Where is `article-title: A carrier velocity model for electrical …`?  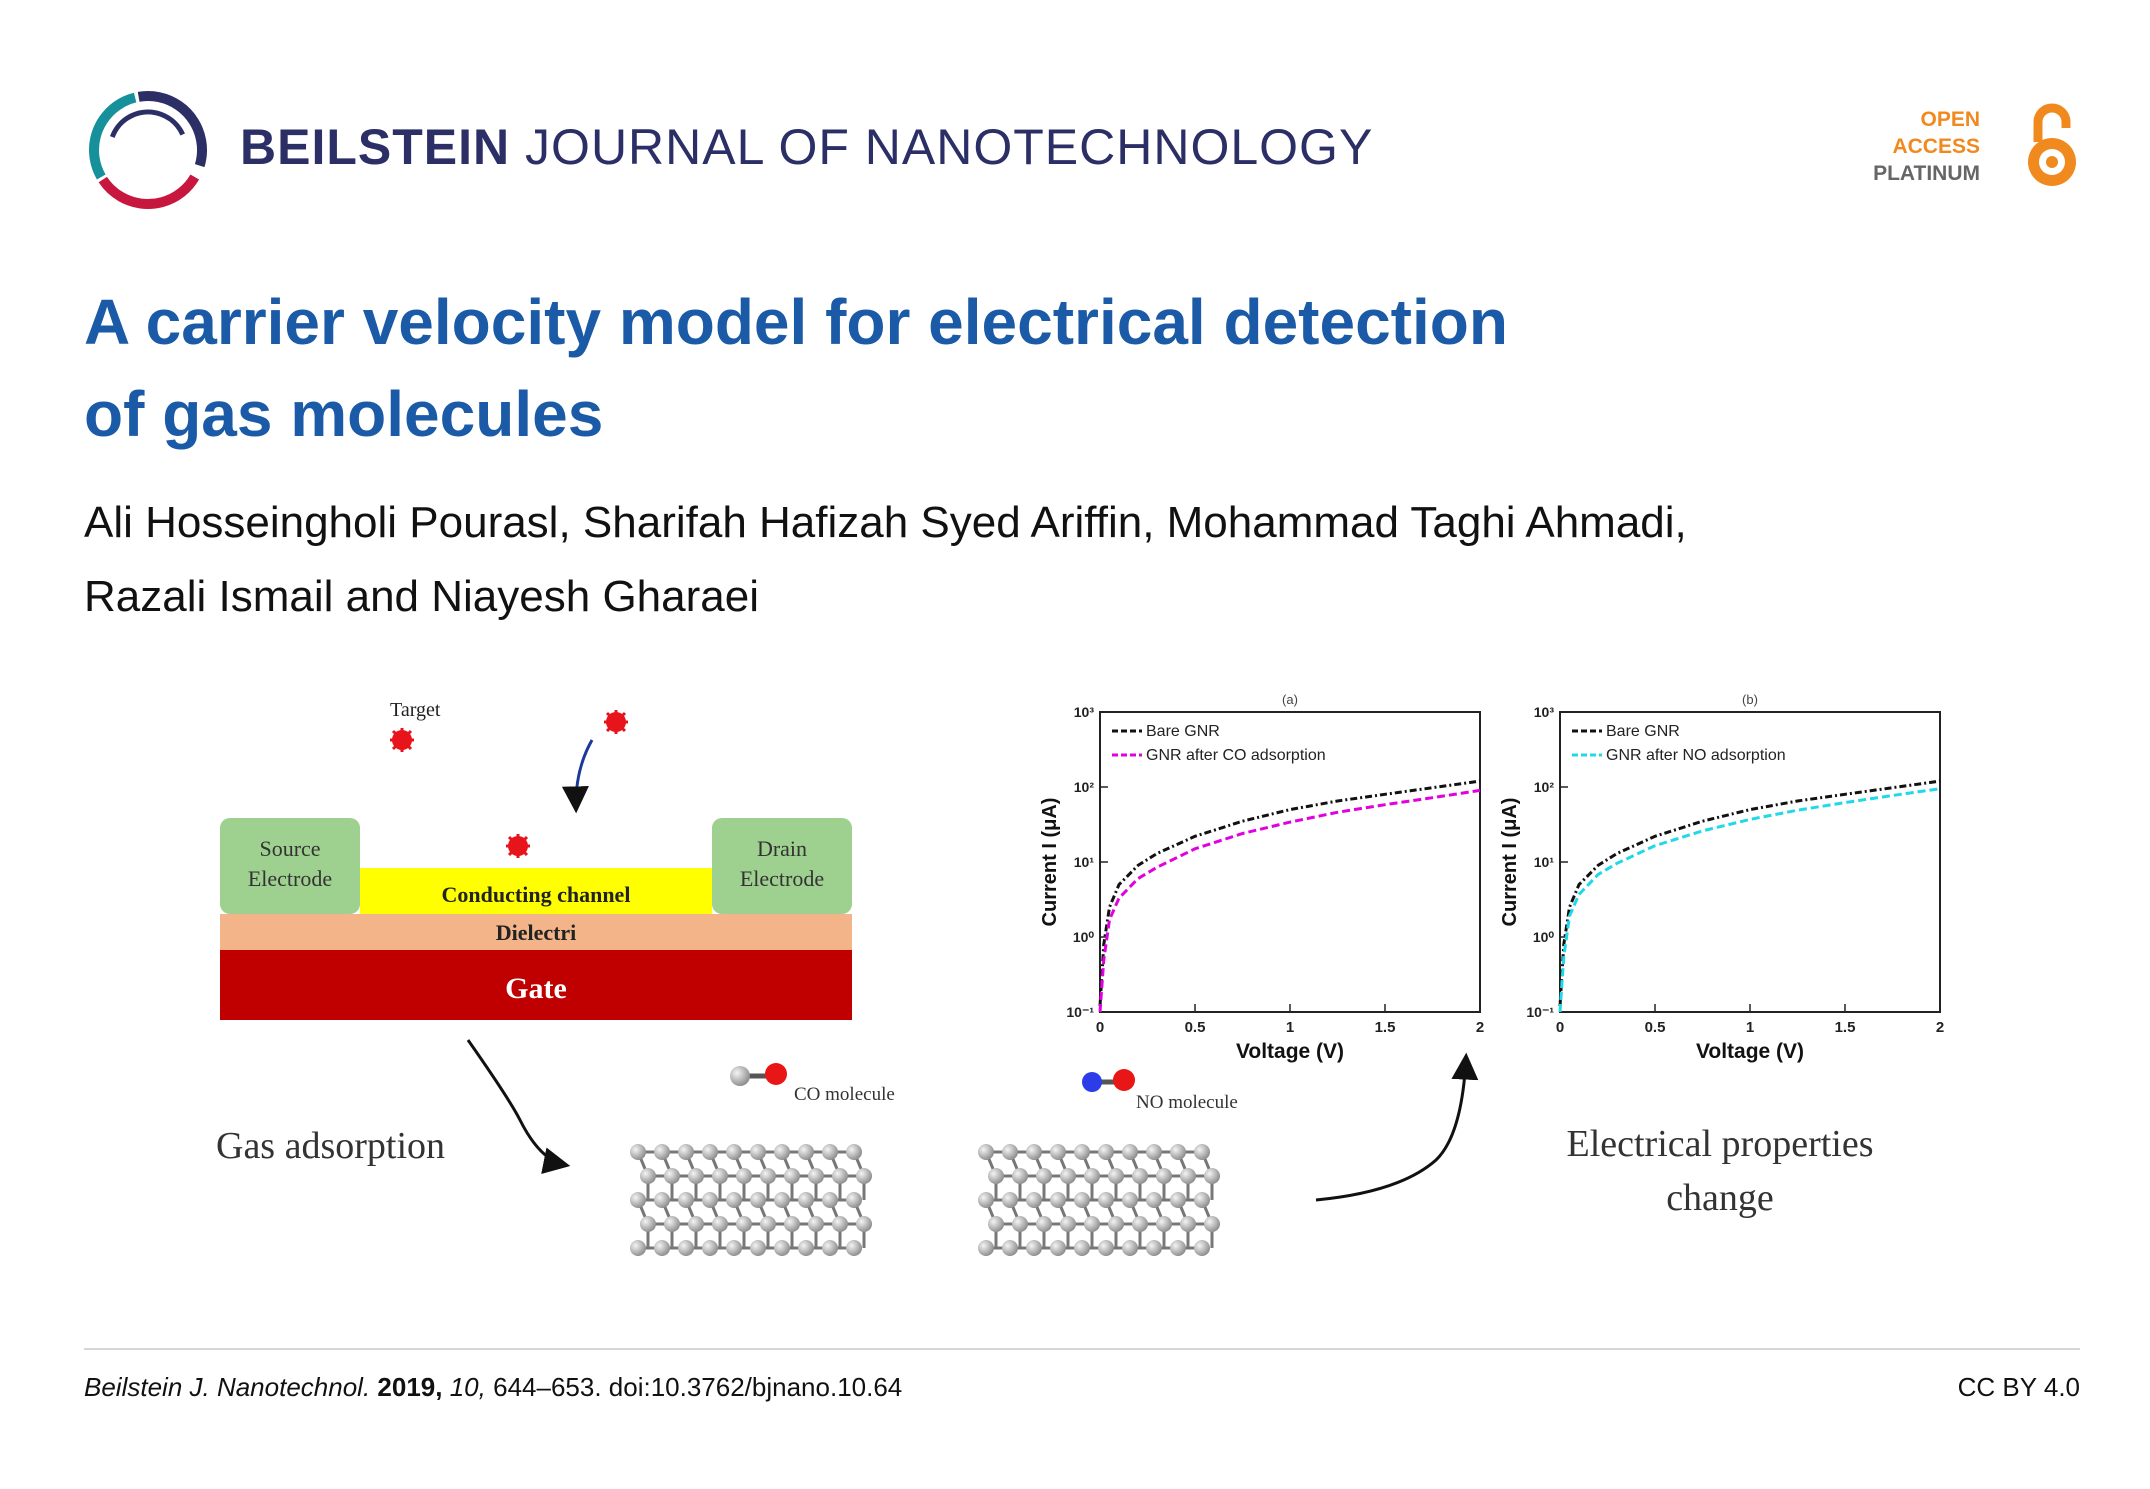
article-title: A carrier velocity model for electrical … is located at coordinates (934, 368).